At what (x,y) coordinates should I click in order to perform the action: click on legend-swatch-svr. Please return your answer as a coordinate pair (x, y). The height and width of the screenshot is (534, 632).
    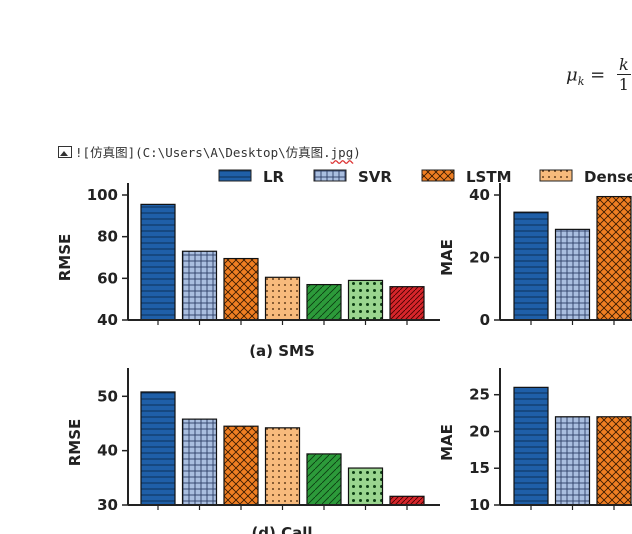
    Looking at the image, I should click on (330, 175).